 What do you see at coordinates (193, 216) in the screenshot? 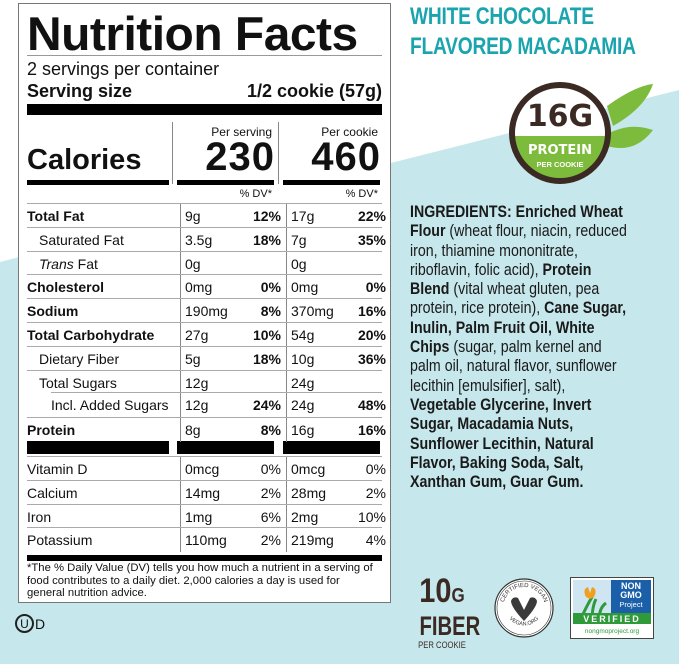
I see `amount-per-serving: 9g` at bounding box center [193, 216].